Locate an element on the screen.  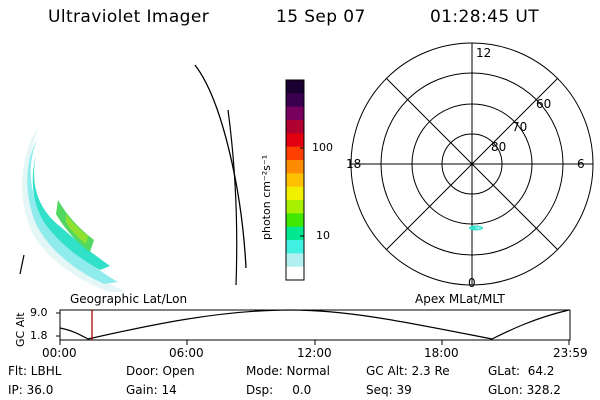
status-door: Door: Open is located at coordinates (160, 371).